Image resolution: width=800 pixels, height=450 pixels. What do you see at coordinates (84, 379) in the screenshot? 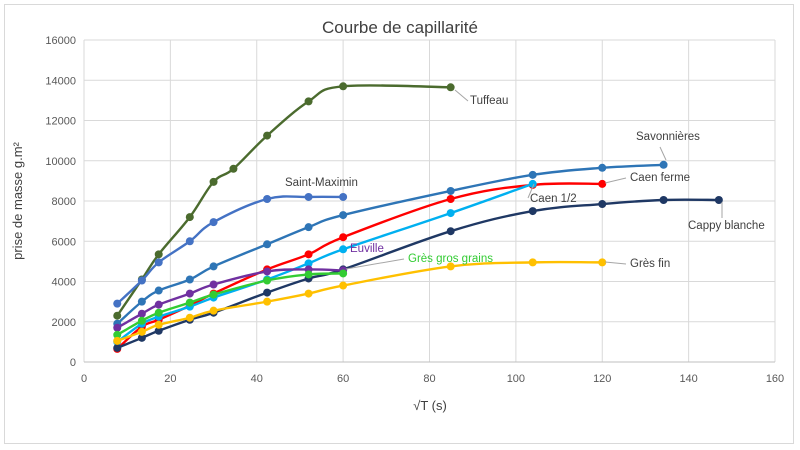
I see `x-tick-label: 0` at bounding box center [84, 379].